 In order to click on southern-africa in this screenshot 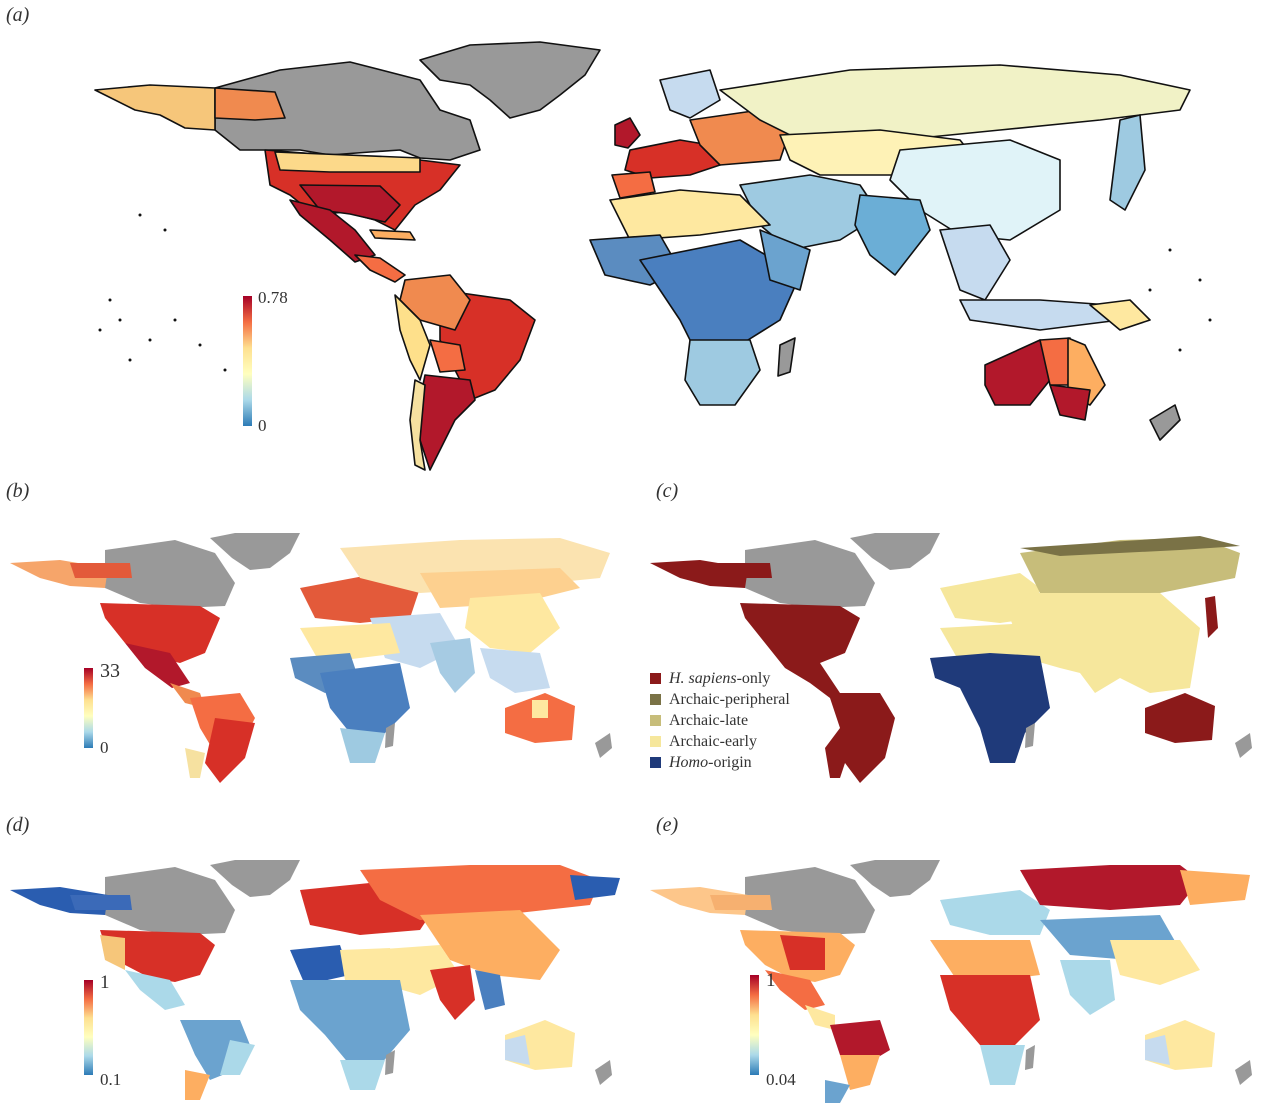, I will do `click(722, 372)`.